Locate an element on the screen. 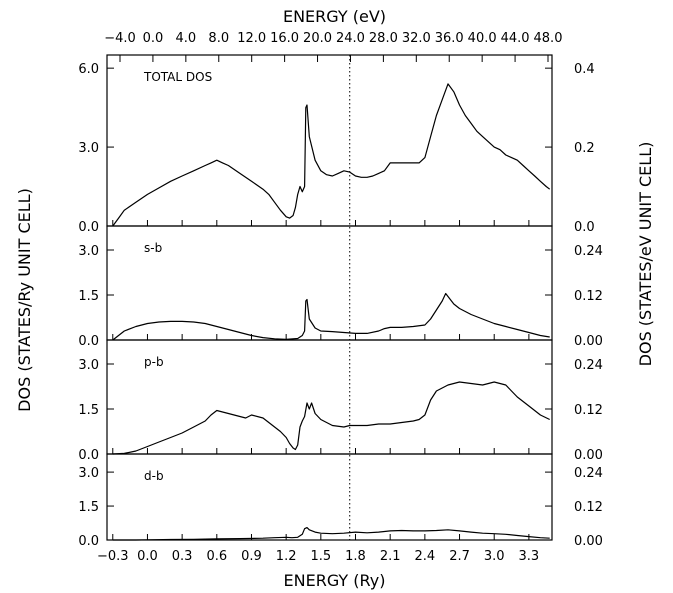 The image size is (673, 593). x-tick-label: 2.4 is located at coordinates (425, 556).